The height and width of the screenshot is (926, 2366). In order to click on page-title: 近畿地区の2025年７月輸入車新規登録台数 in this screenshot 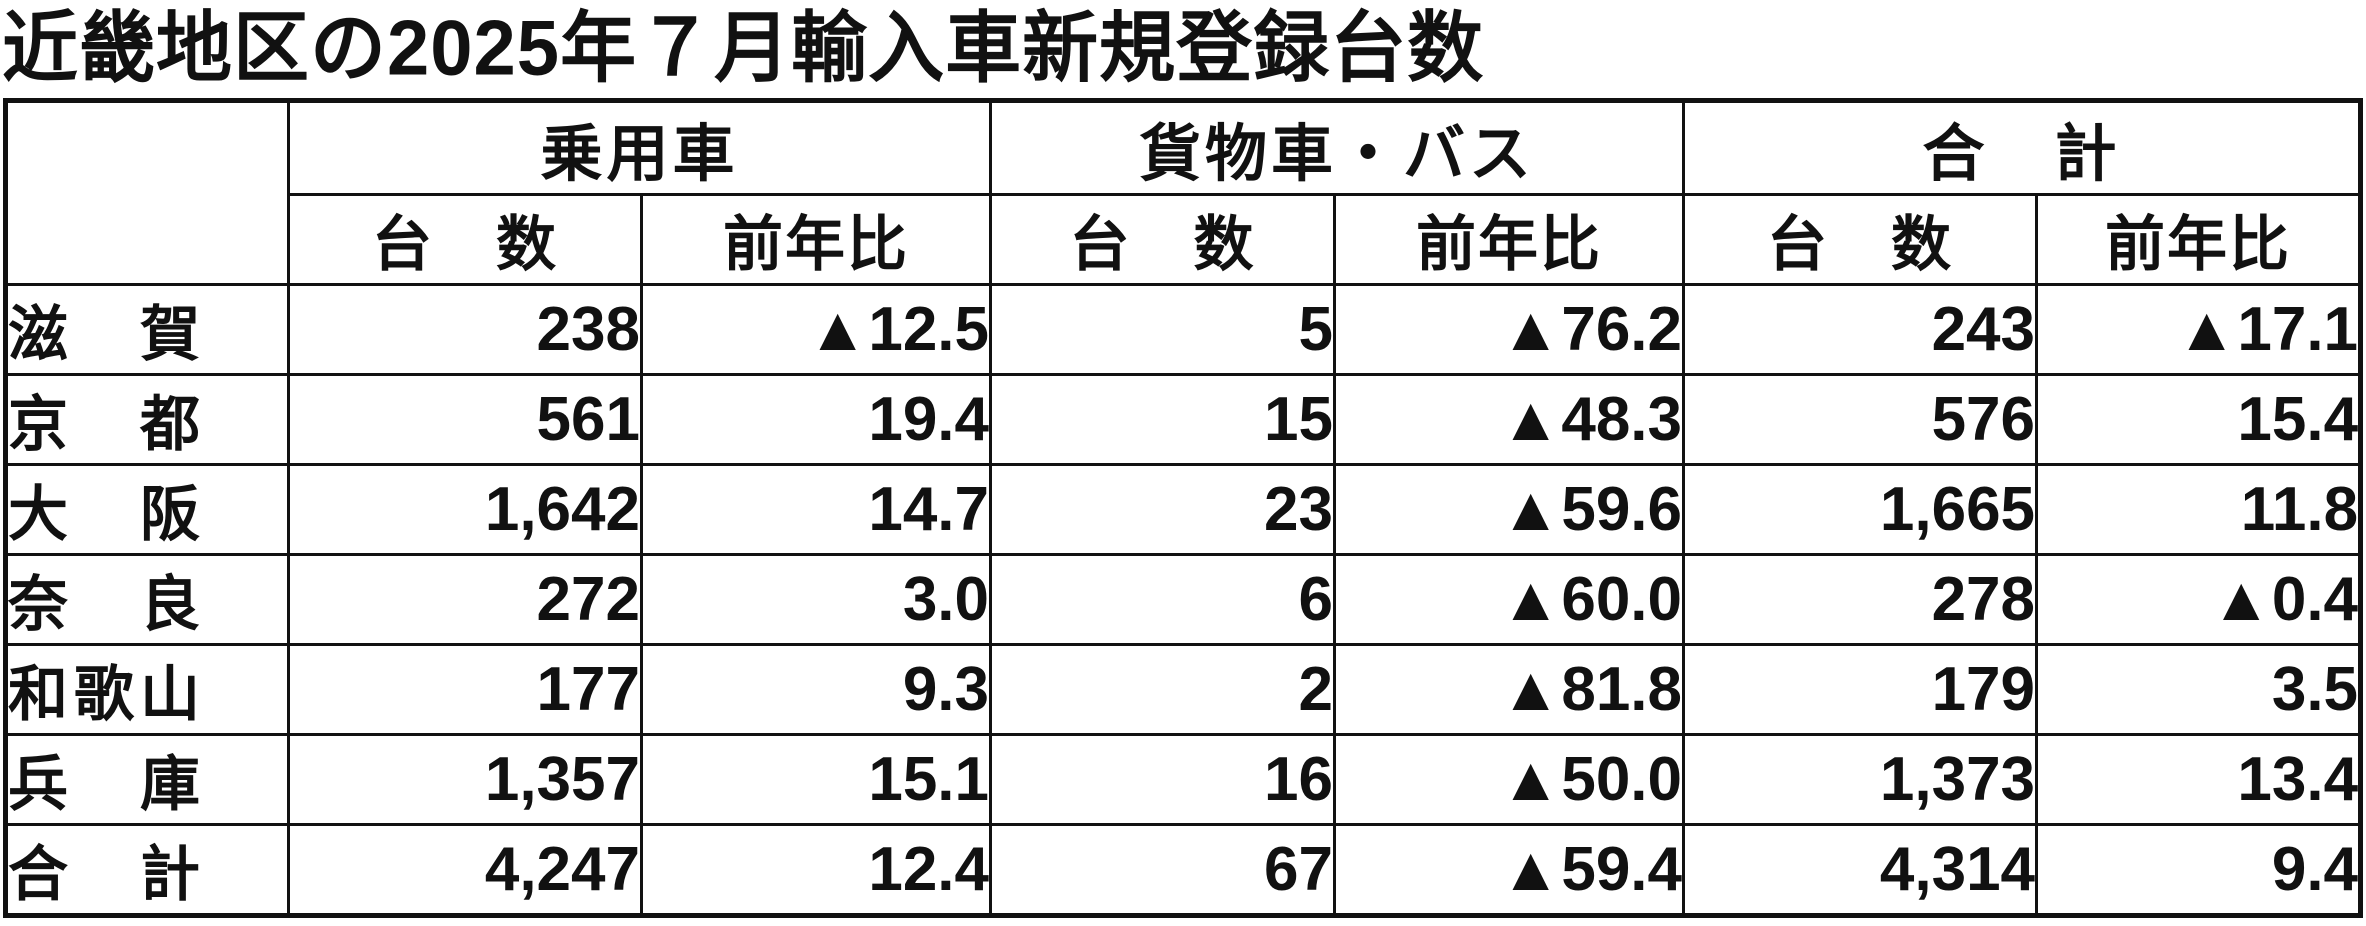, I will do `click(743, 48)`.